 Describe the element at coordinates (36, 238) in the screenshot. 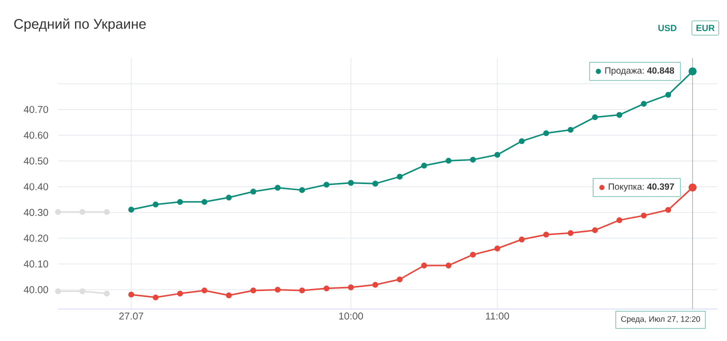

I see `y-tick-label: 40.20` at that location.